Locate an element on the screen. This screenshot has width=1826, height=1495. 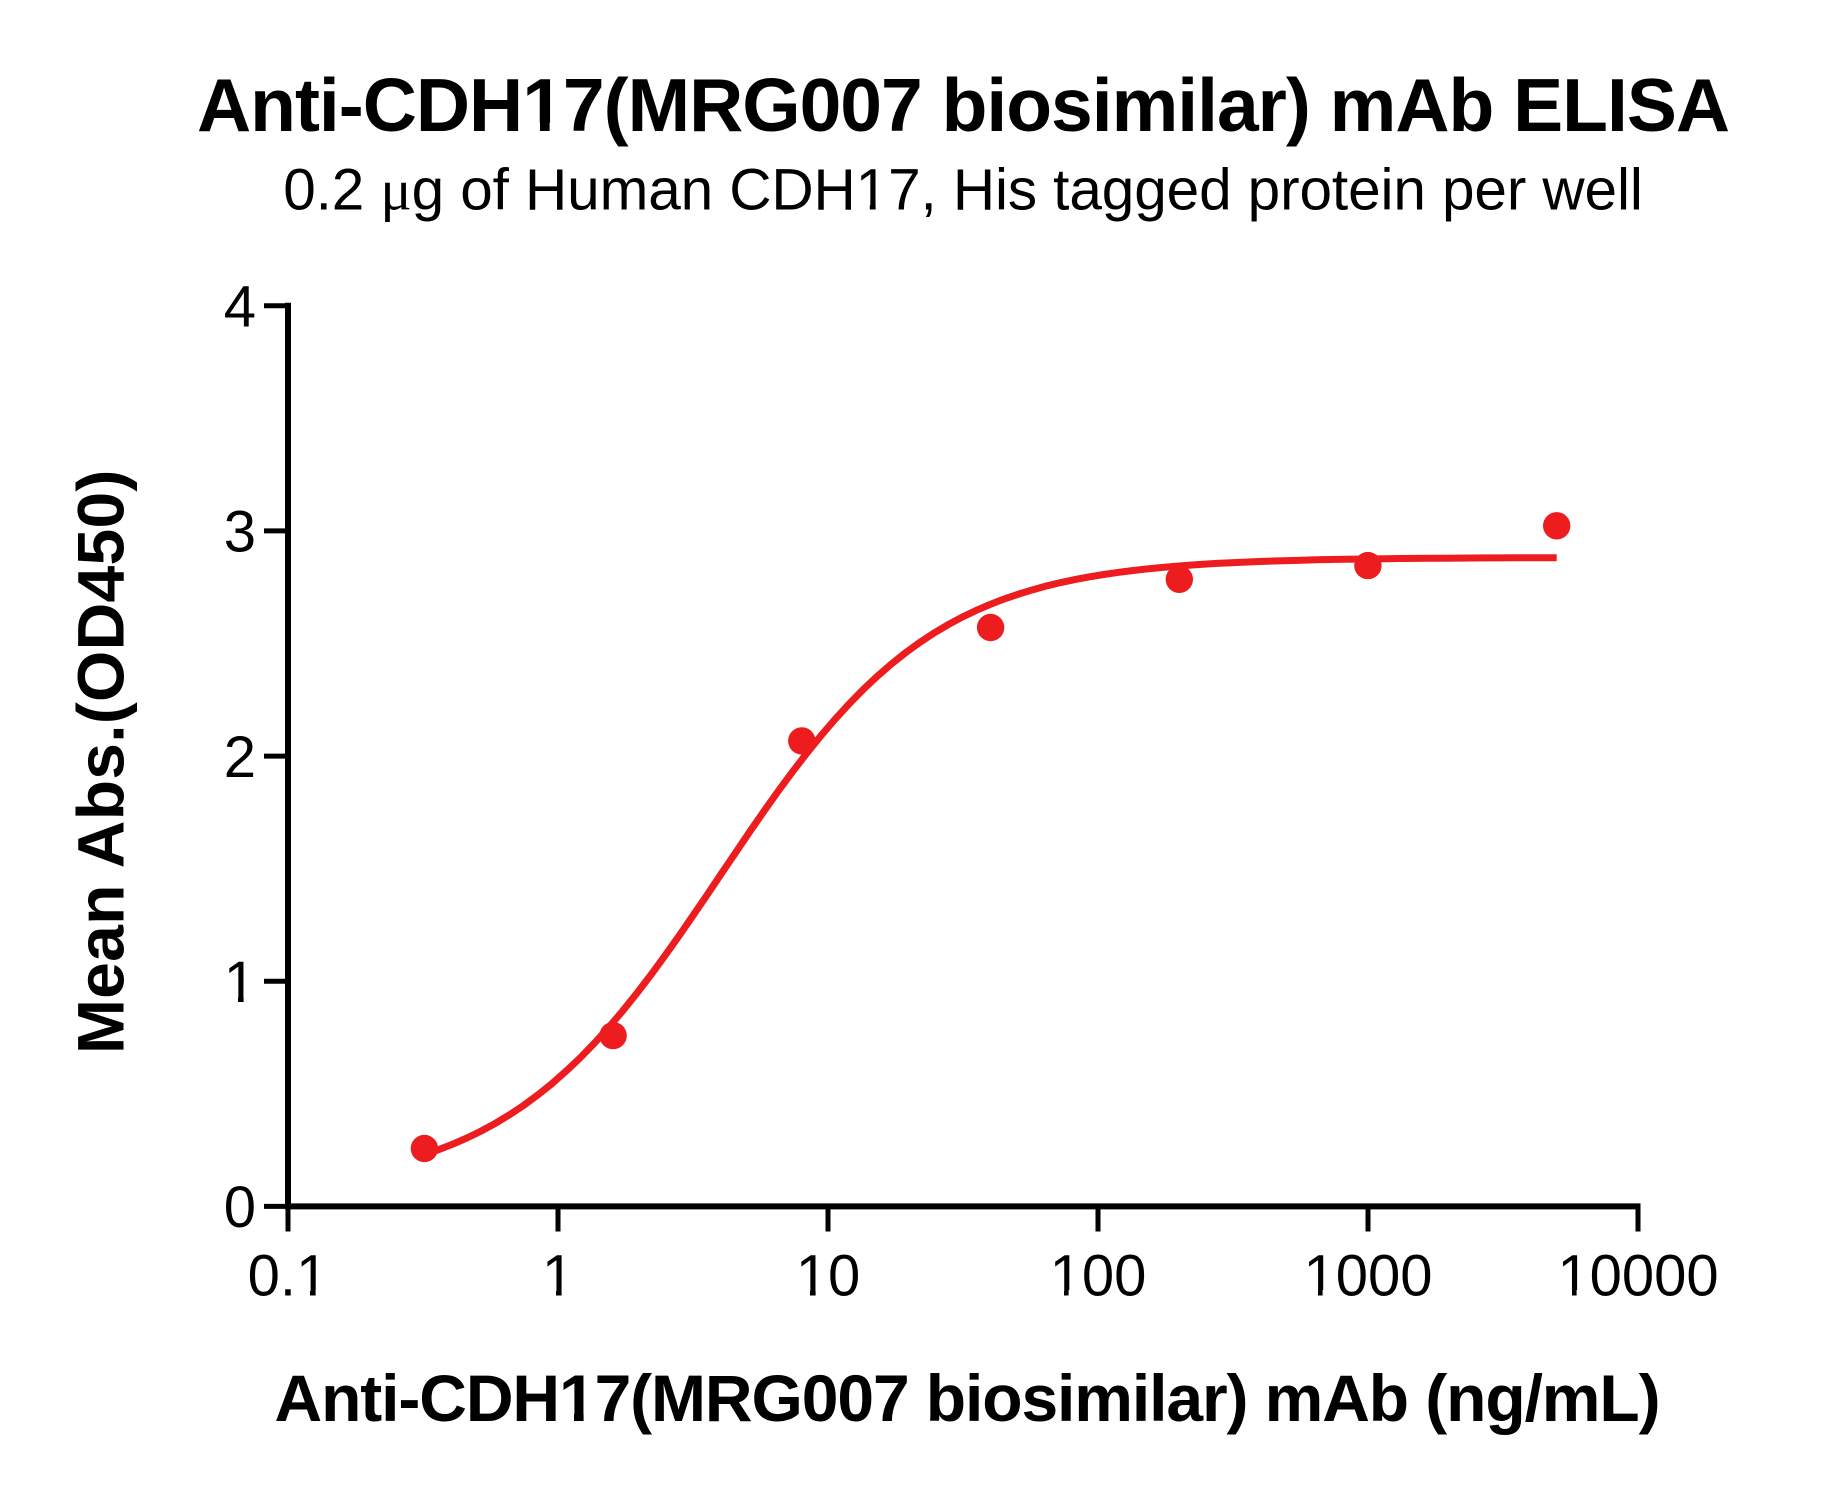
svg-text: 100 is located at coordinates (1098, 1276).